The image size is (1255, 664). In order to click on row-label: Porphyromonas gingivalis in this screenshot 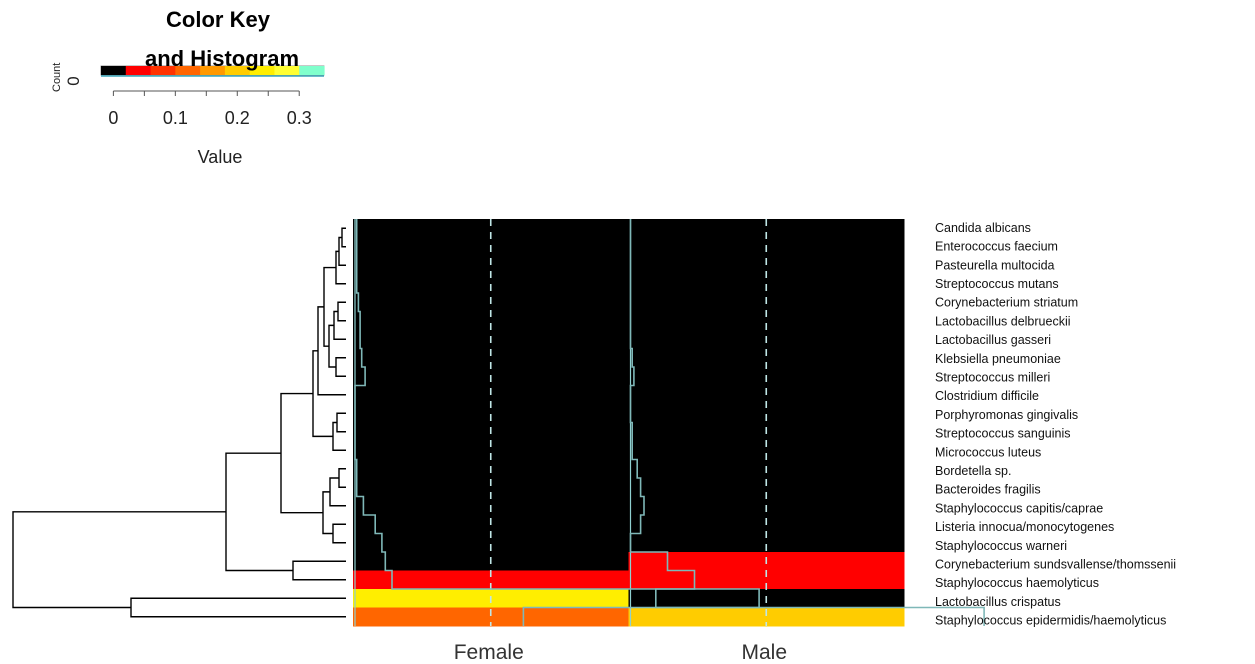, I will do `click(1006, 415)`.